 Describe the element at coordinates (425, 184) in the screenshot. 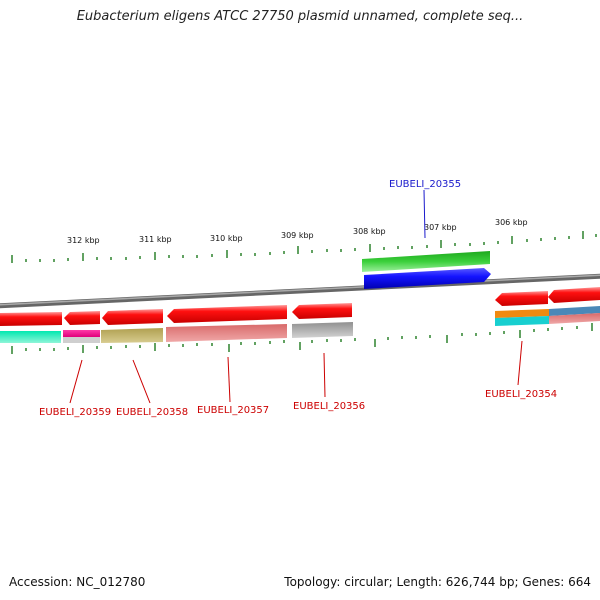

I see `gene-label-eubeli-20355: EUBELI_20355` at that location.